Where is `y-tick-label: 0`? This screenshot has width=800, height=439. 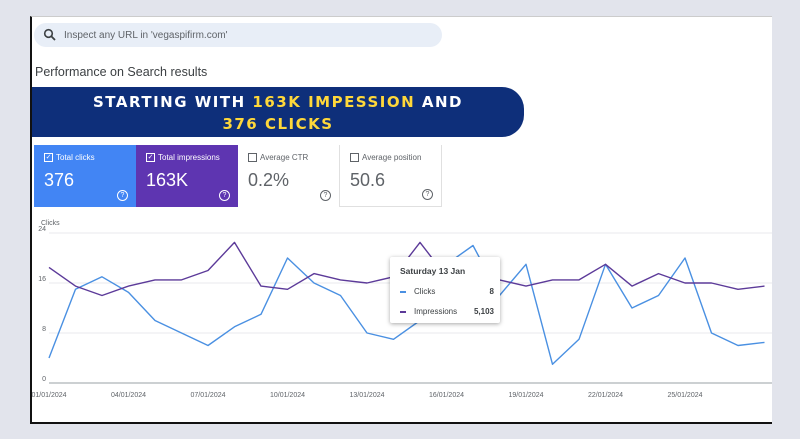
y-tick-label: 0 is located at coordinates (44, 379).